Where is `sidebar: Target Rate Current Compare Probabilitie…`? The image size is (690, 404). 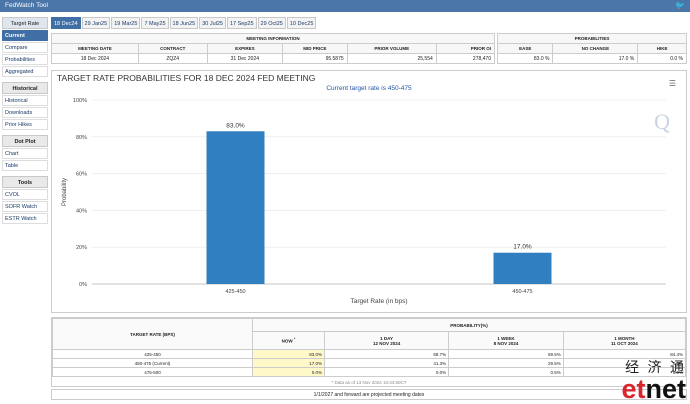
sidebar: Target Rate Current Compare Probabilitie… is located at coordinates (25, 121).